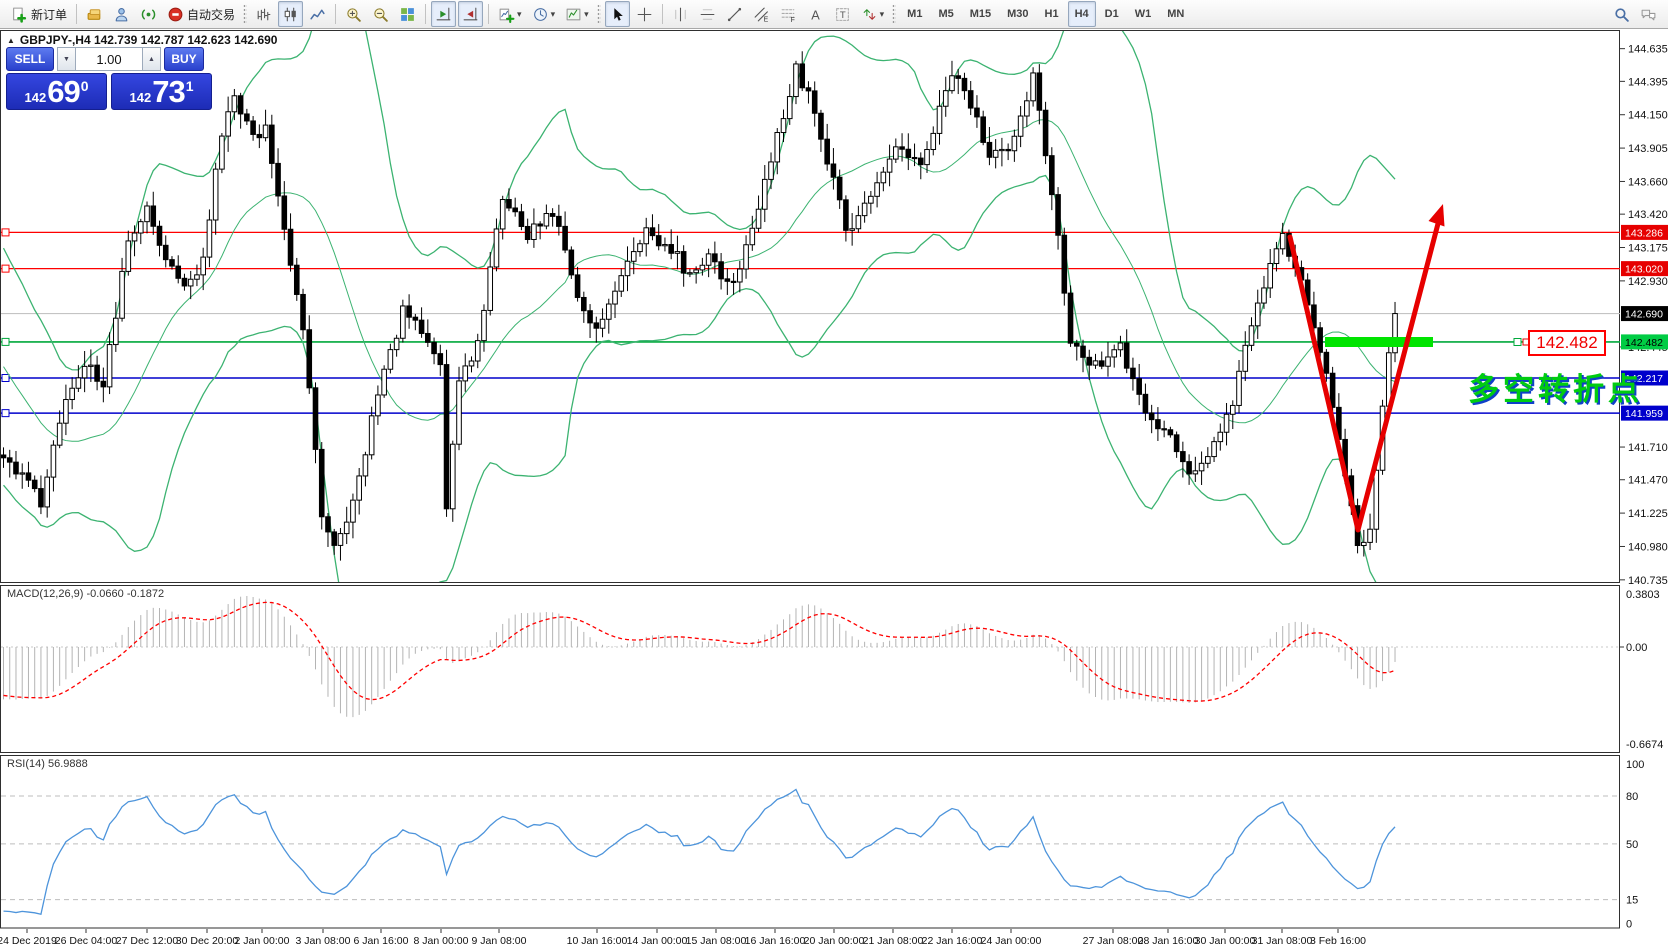 Image resolution: width=1668 pixels, height=950 pixels. What do you see at coordinates (775, 941) in the screenshot?
I see `svg-text: 16 Jan 16:00` at bounding box center [775, 941].